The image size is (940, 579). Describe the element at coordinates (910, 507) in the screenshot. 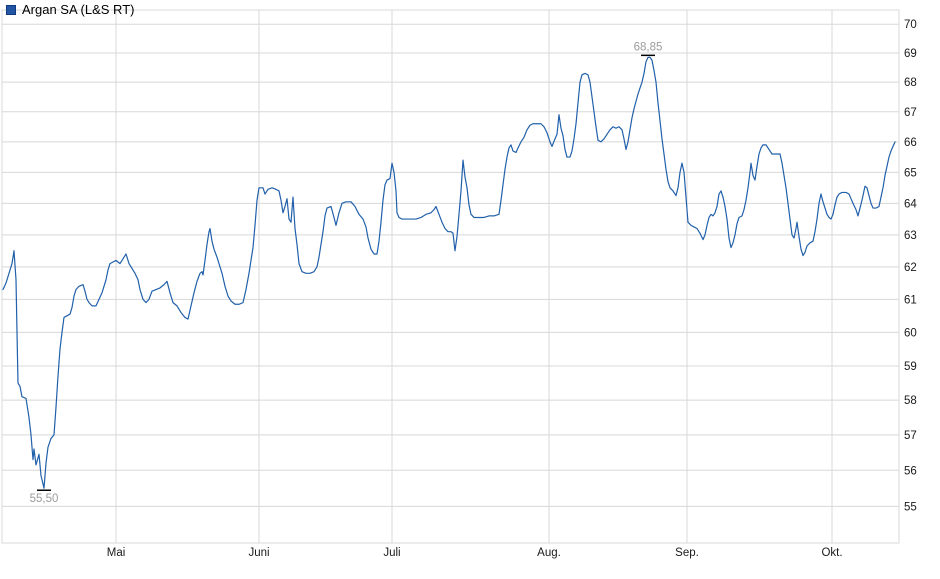

I see `y-axis-tick-label: 55` at that location.